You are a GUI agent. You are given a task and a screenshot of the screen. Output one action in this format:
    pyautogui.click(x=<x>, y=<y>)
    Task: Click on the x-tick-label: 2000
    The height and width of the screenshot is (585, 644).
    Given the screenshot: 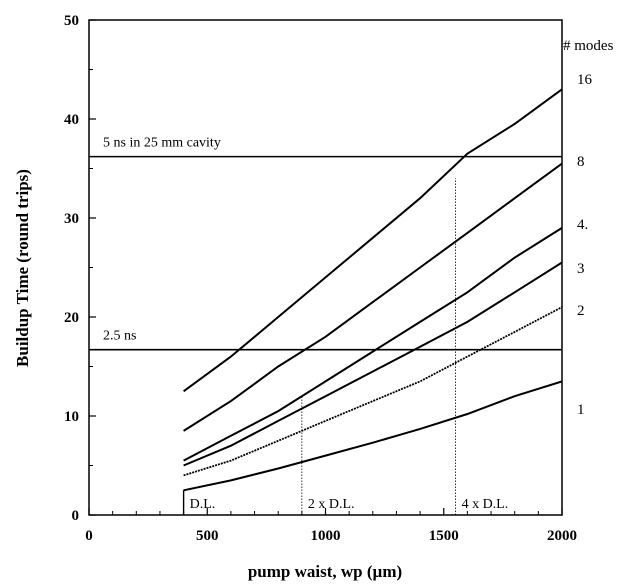 What is the action you would take?
    pyautogui.click(x=562, y=536)
    